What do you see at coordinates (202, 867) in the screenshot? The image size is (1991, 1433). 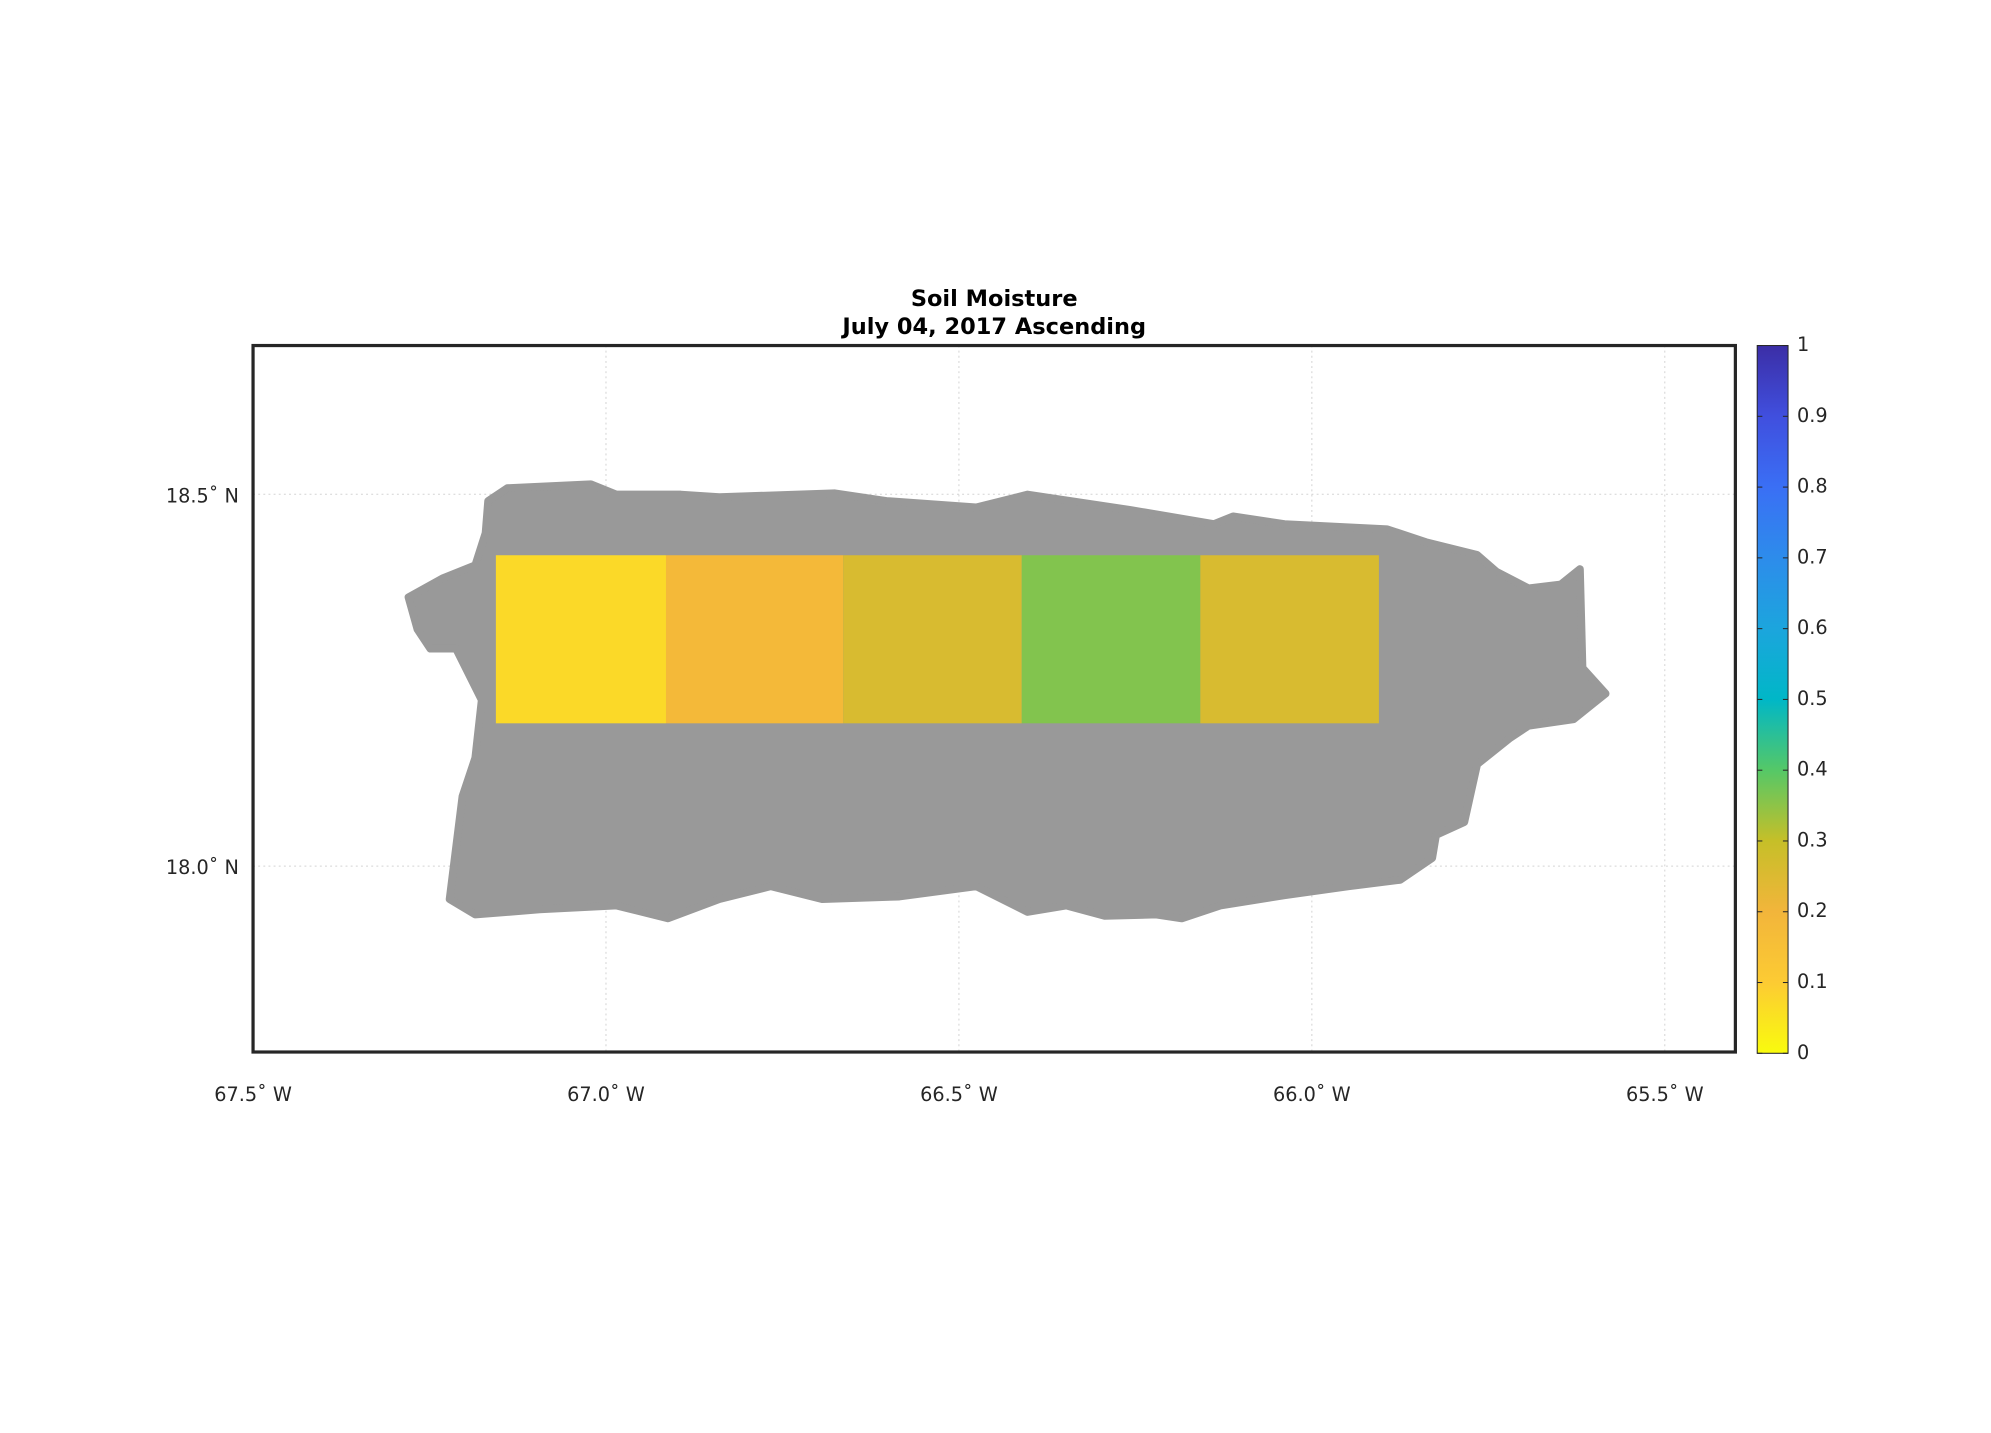 I see `y-tick-label: 18.0˚ N` at bounding box center [202, 867].